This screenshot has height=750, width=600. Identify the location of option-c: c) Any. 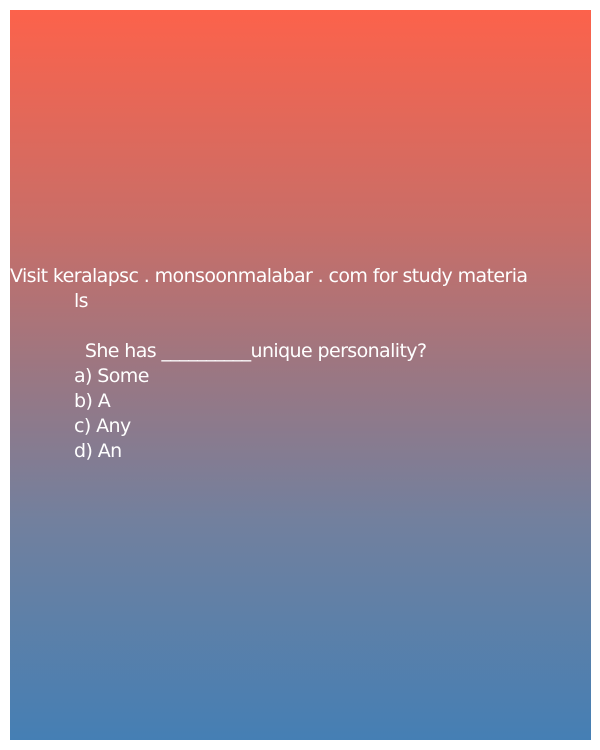
(102, 426).